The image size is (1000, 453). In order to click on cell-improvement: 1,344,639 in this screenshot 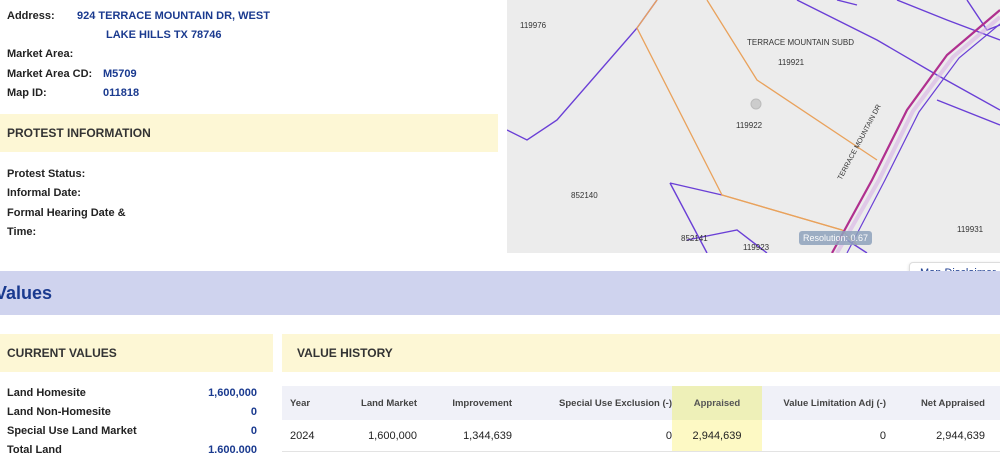, I will do `click(487, 435)`.